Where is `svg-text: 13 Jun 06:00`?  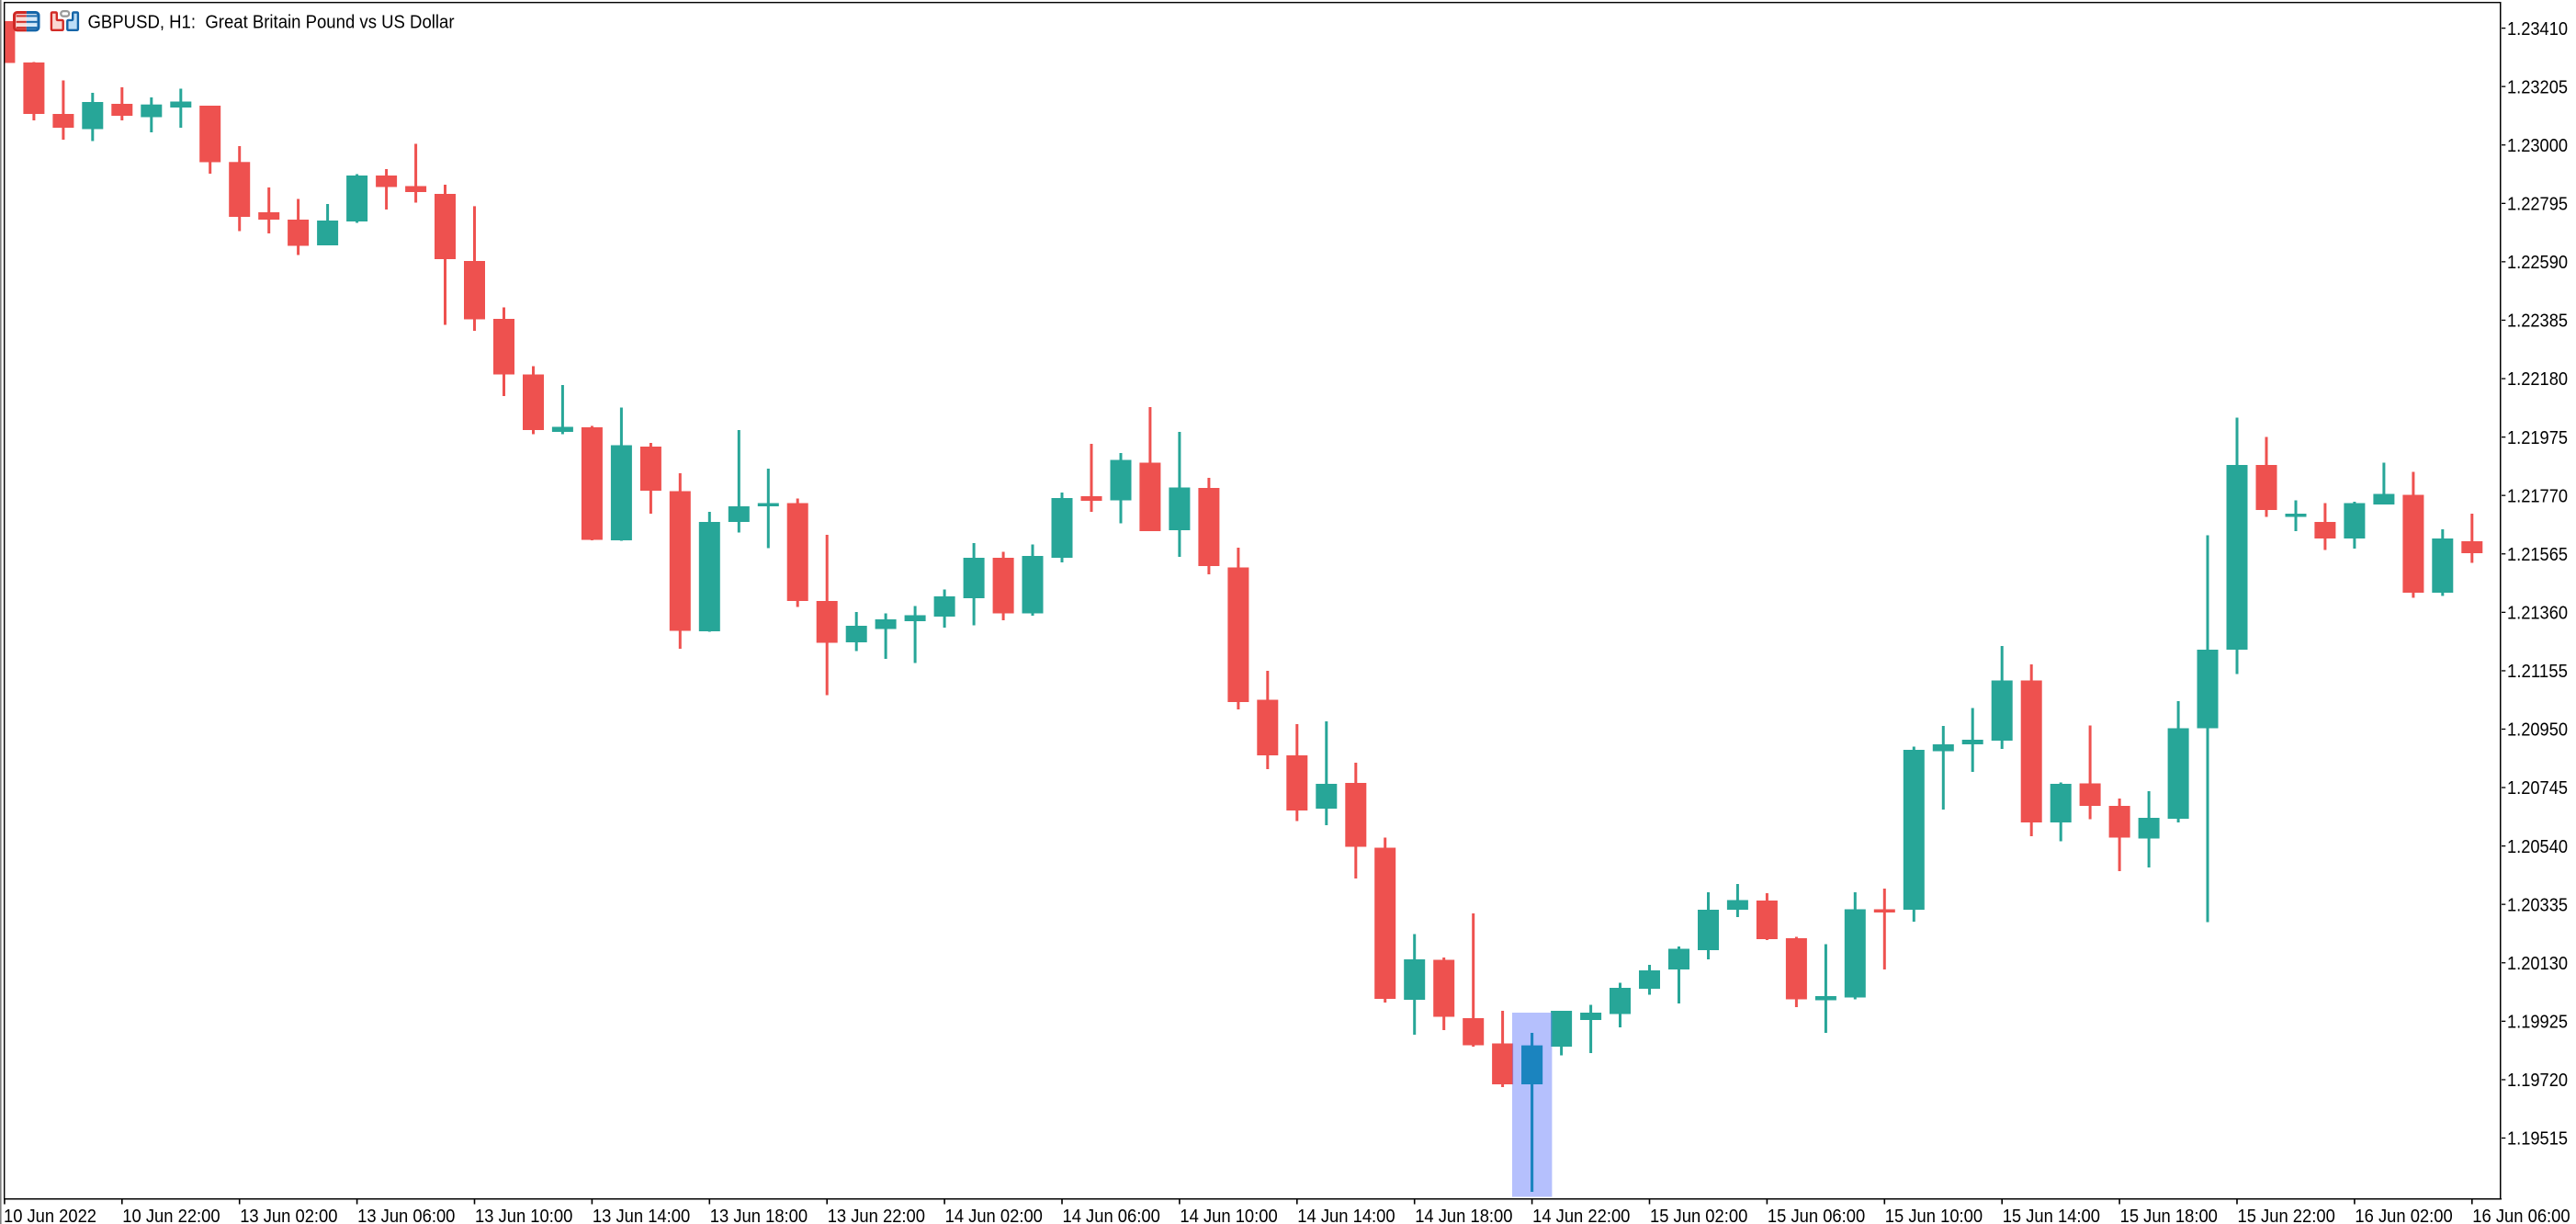
svg-text: 13 Jun 06:00 is located at coordinates (406, 1215).